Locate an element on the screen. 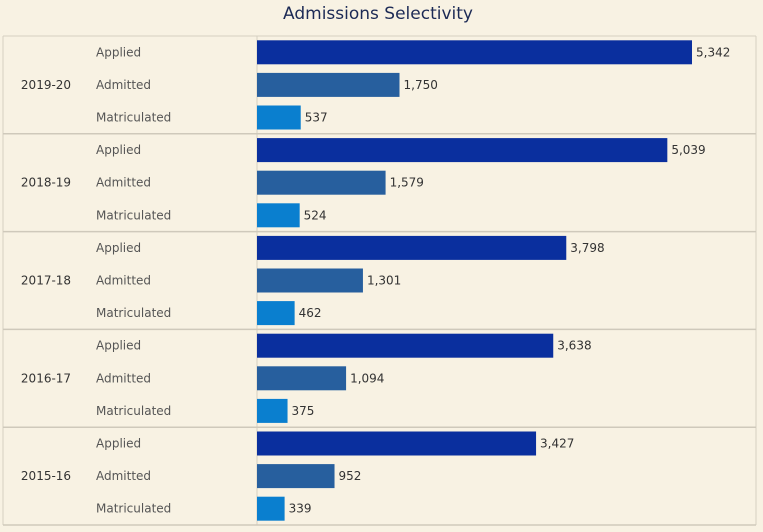 The height and width of the screenshot is (532, 763). data-label: 462 is located at coordinates (310, 313).